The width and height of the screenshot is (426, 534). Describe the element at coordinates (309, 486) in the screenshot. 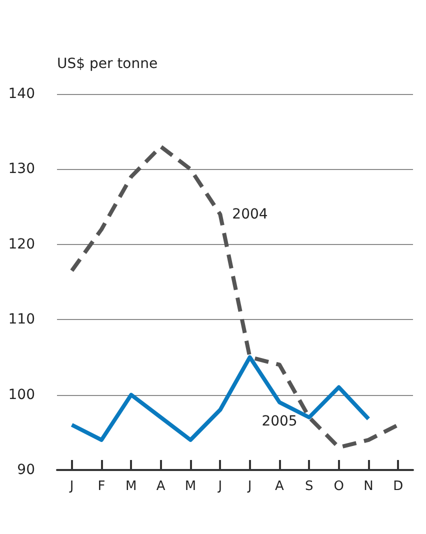

I see `x-tick-label: S` at that location.